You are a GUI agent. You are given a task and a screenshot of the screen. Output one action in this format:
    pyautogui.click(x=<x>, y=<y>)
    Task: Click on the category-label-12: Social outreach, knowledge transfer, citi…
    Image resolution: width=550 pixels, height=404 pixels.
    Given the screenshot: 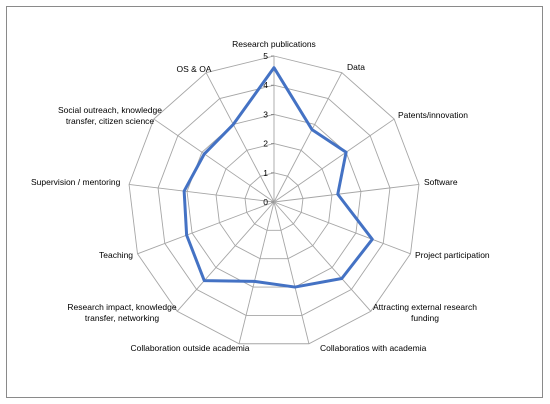 What is the action you would take?
    pyautogui.click(x=110, y=115)
    